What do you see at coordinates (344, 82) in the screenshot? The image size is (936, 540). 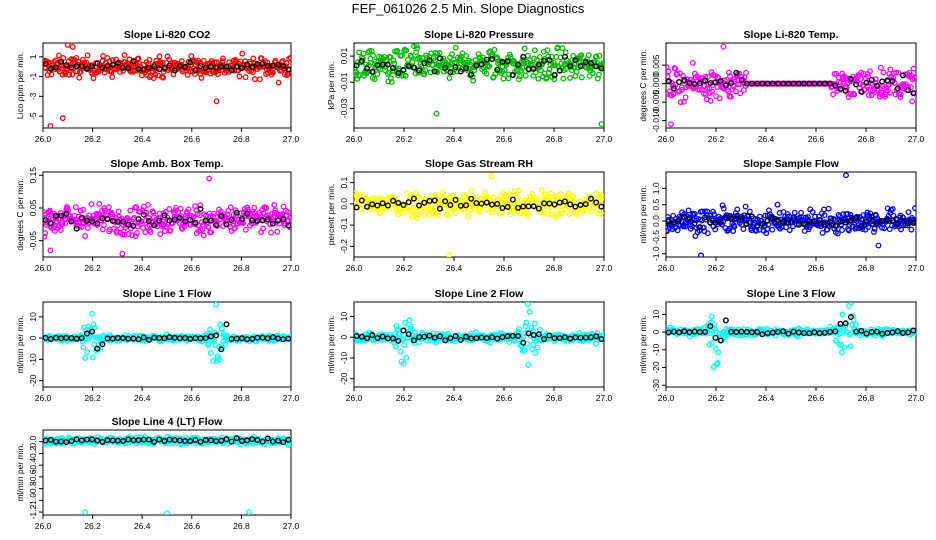 I see `y-tick-label: -0.01` at bounding box center [344, 82].